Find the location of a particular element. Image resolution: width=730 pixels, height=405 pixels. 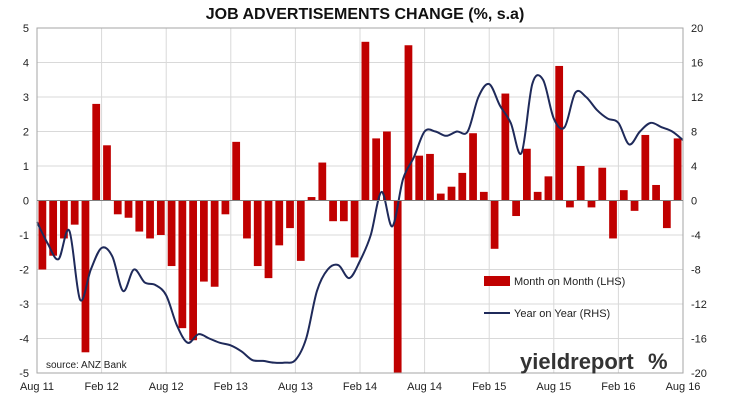

y-right-tick-label: 12 is located at coordinates (697, 98).